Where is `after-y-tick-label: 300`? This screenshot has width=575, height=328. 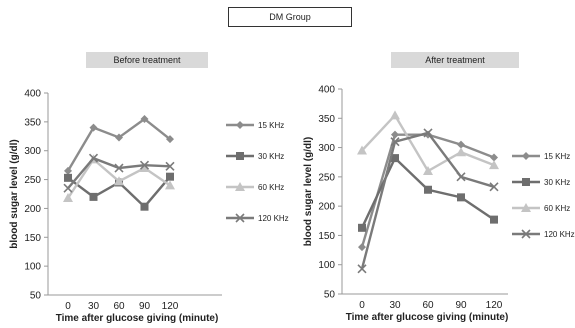
after-y-tick-label: 300 is located at coordinates (326, 148).